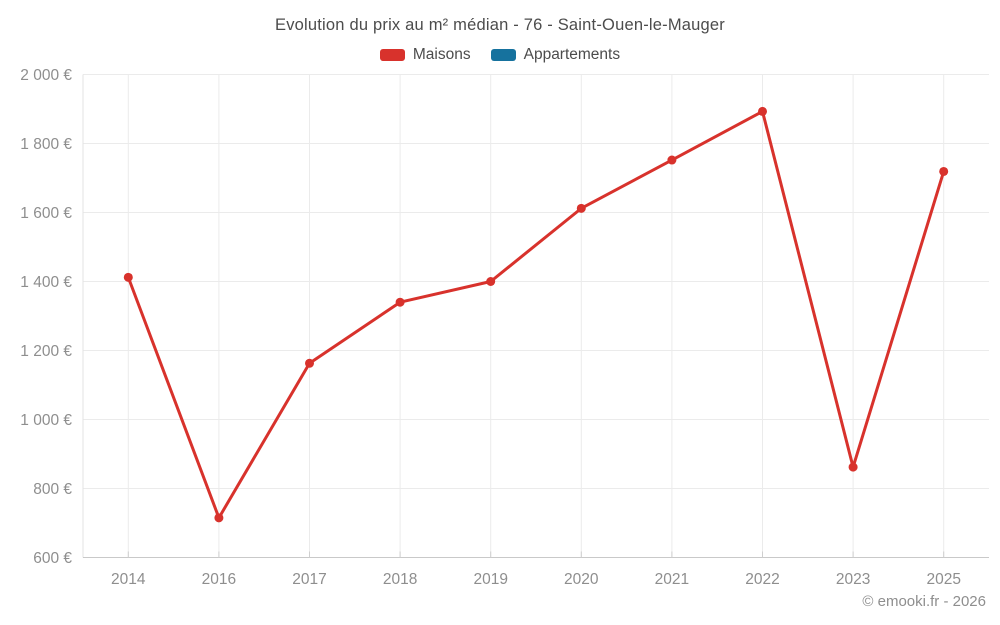  What do you see at coordinates (46, 351) in the screenshot?
I see `y-axis-tick-label: 1 200 €` at bounding box center [46, 351].